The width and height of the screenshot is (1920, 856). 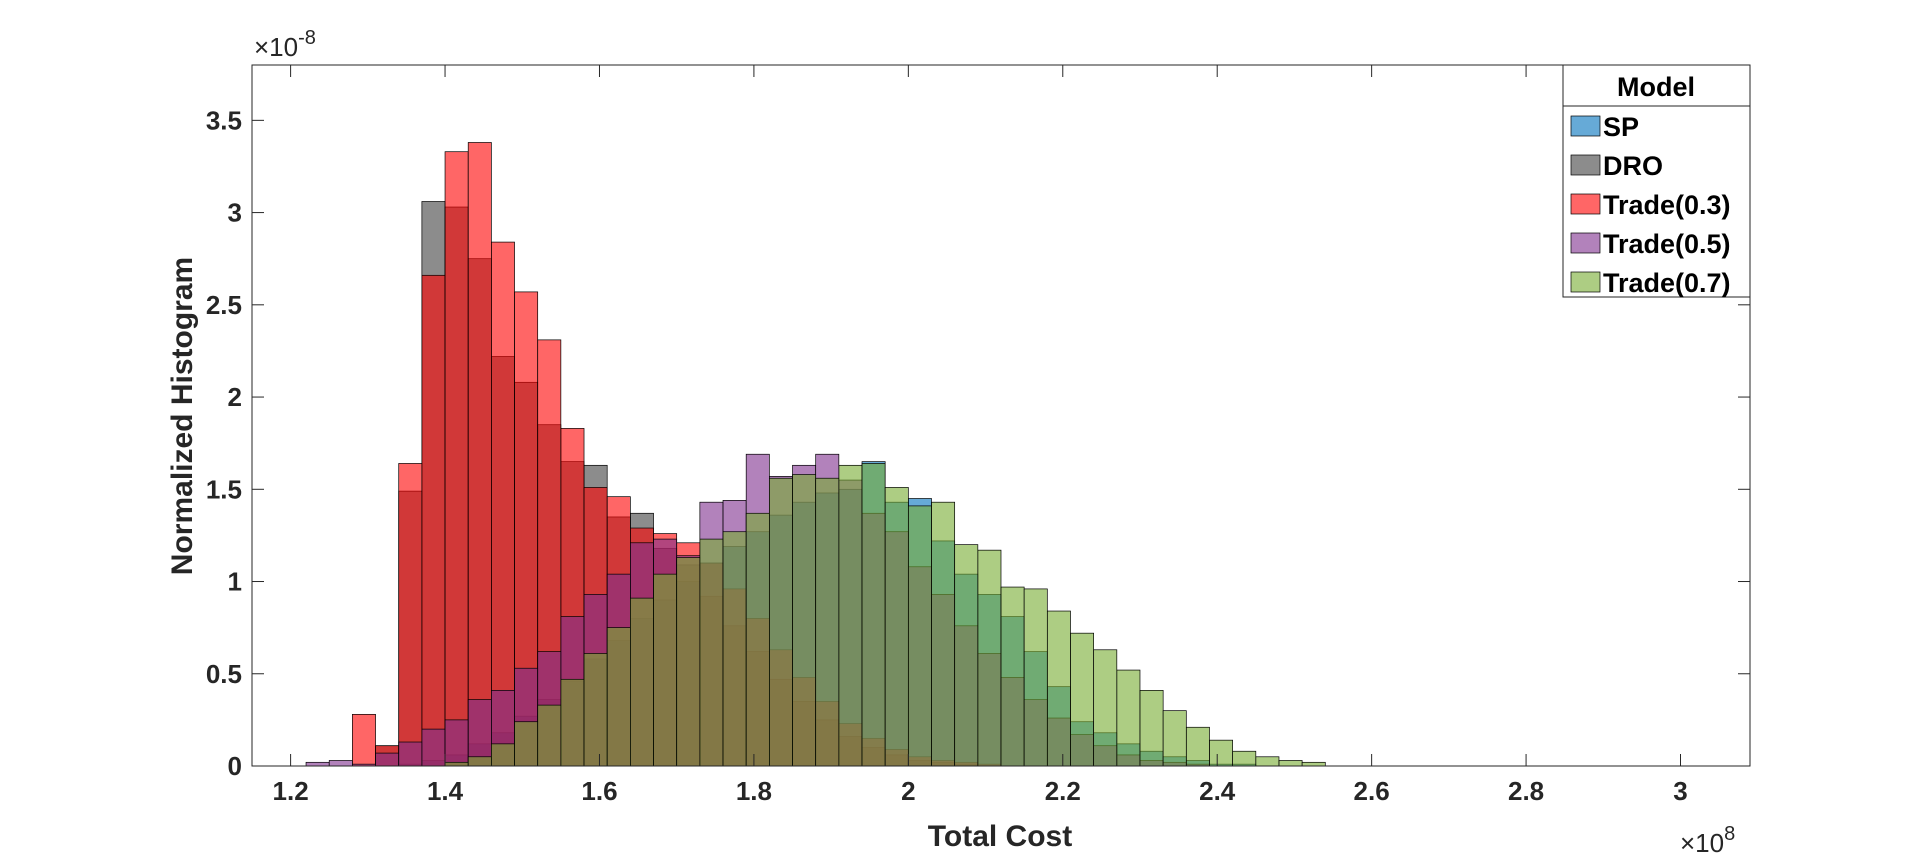 I want to click on legend-item-trade-0-7: Trade(0.7), so click(x=1650, y=283).